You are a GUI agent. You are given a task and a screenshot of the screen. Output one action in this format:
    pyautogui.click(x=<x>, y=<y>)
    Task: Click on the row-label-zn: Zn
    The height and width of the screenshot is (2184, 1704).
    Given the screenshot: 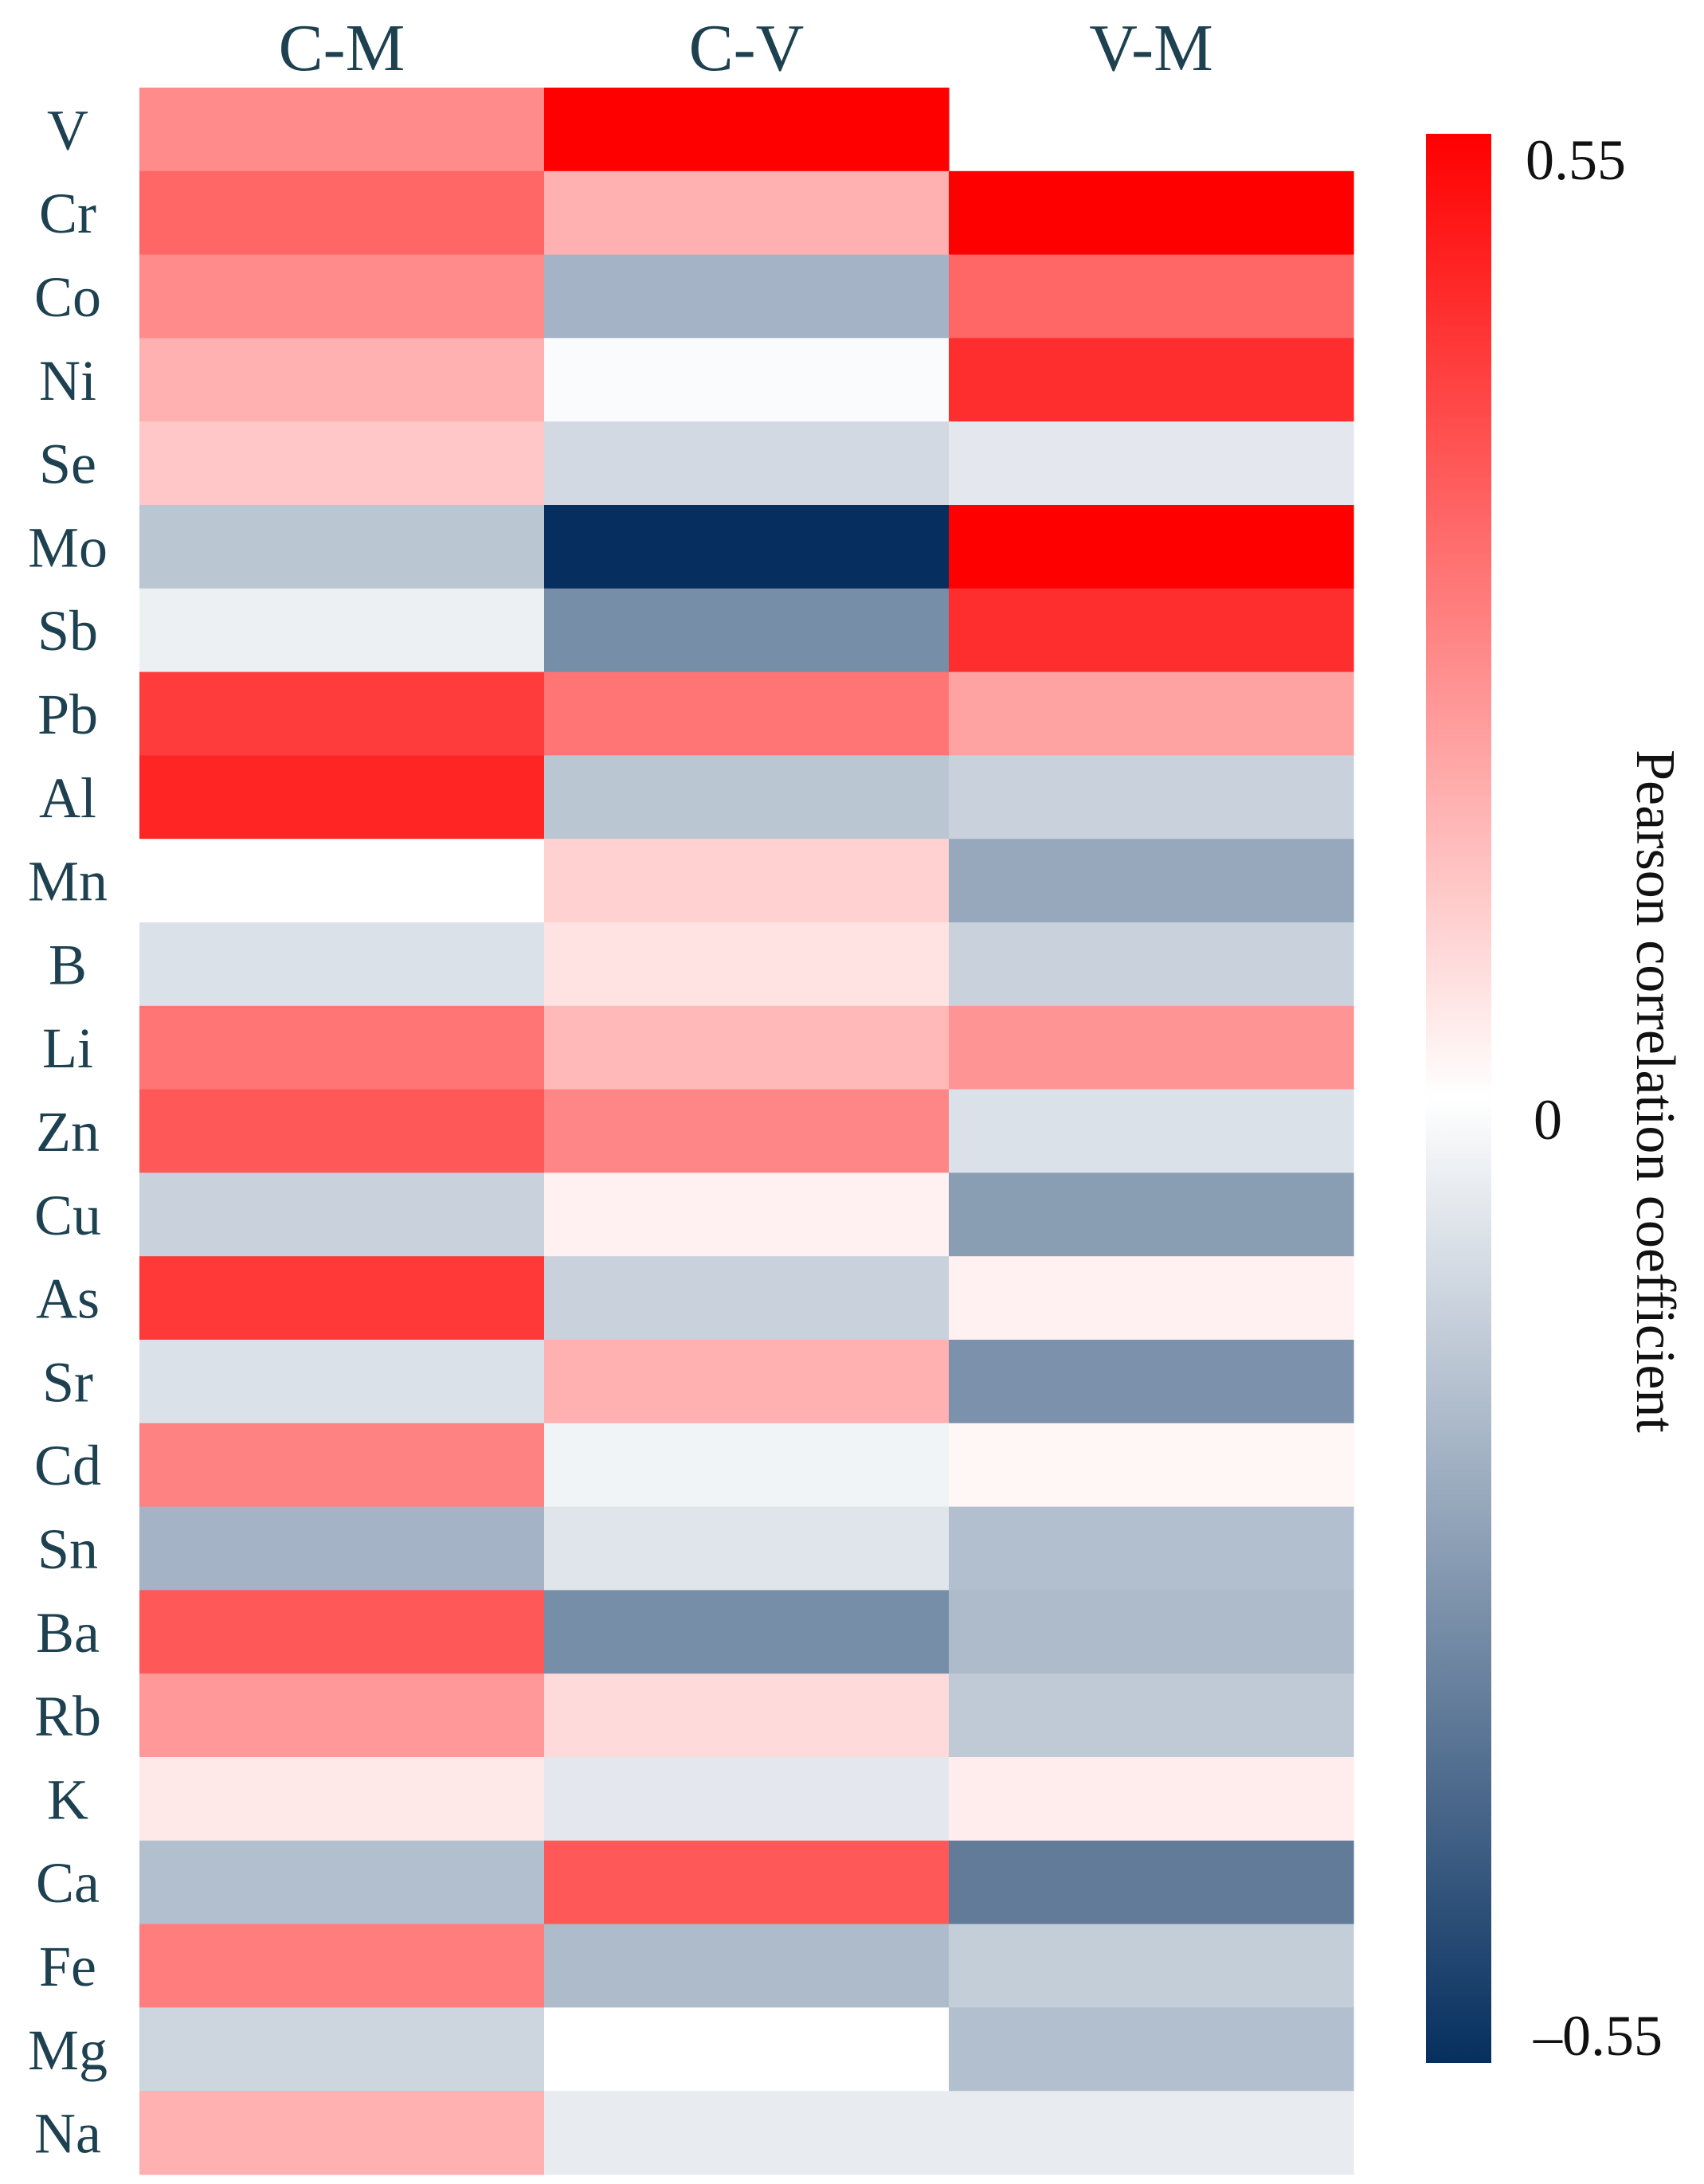 What is the action you would take?
    pyautogui.click(x=68, y=1132)
    